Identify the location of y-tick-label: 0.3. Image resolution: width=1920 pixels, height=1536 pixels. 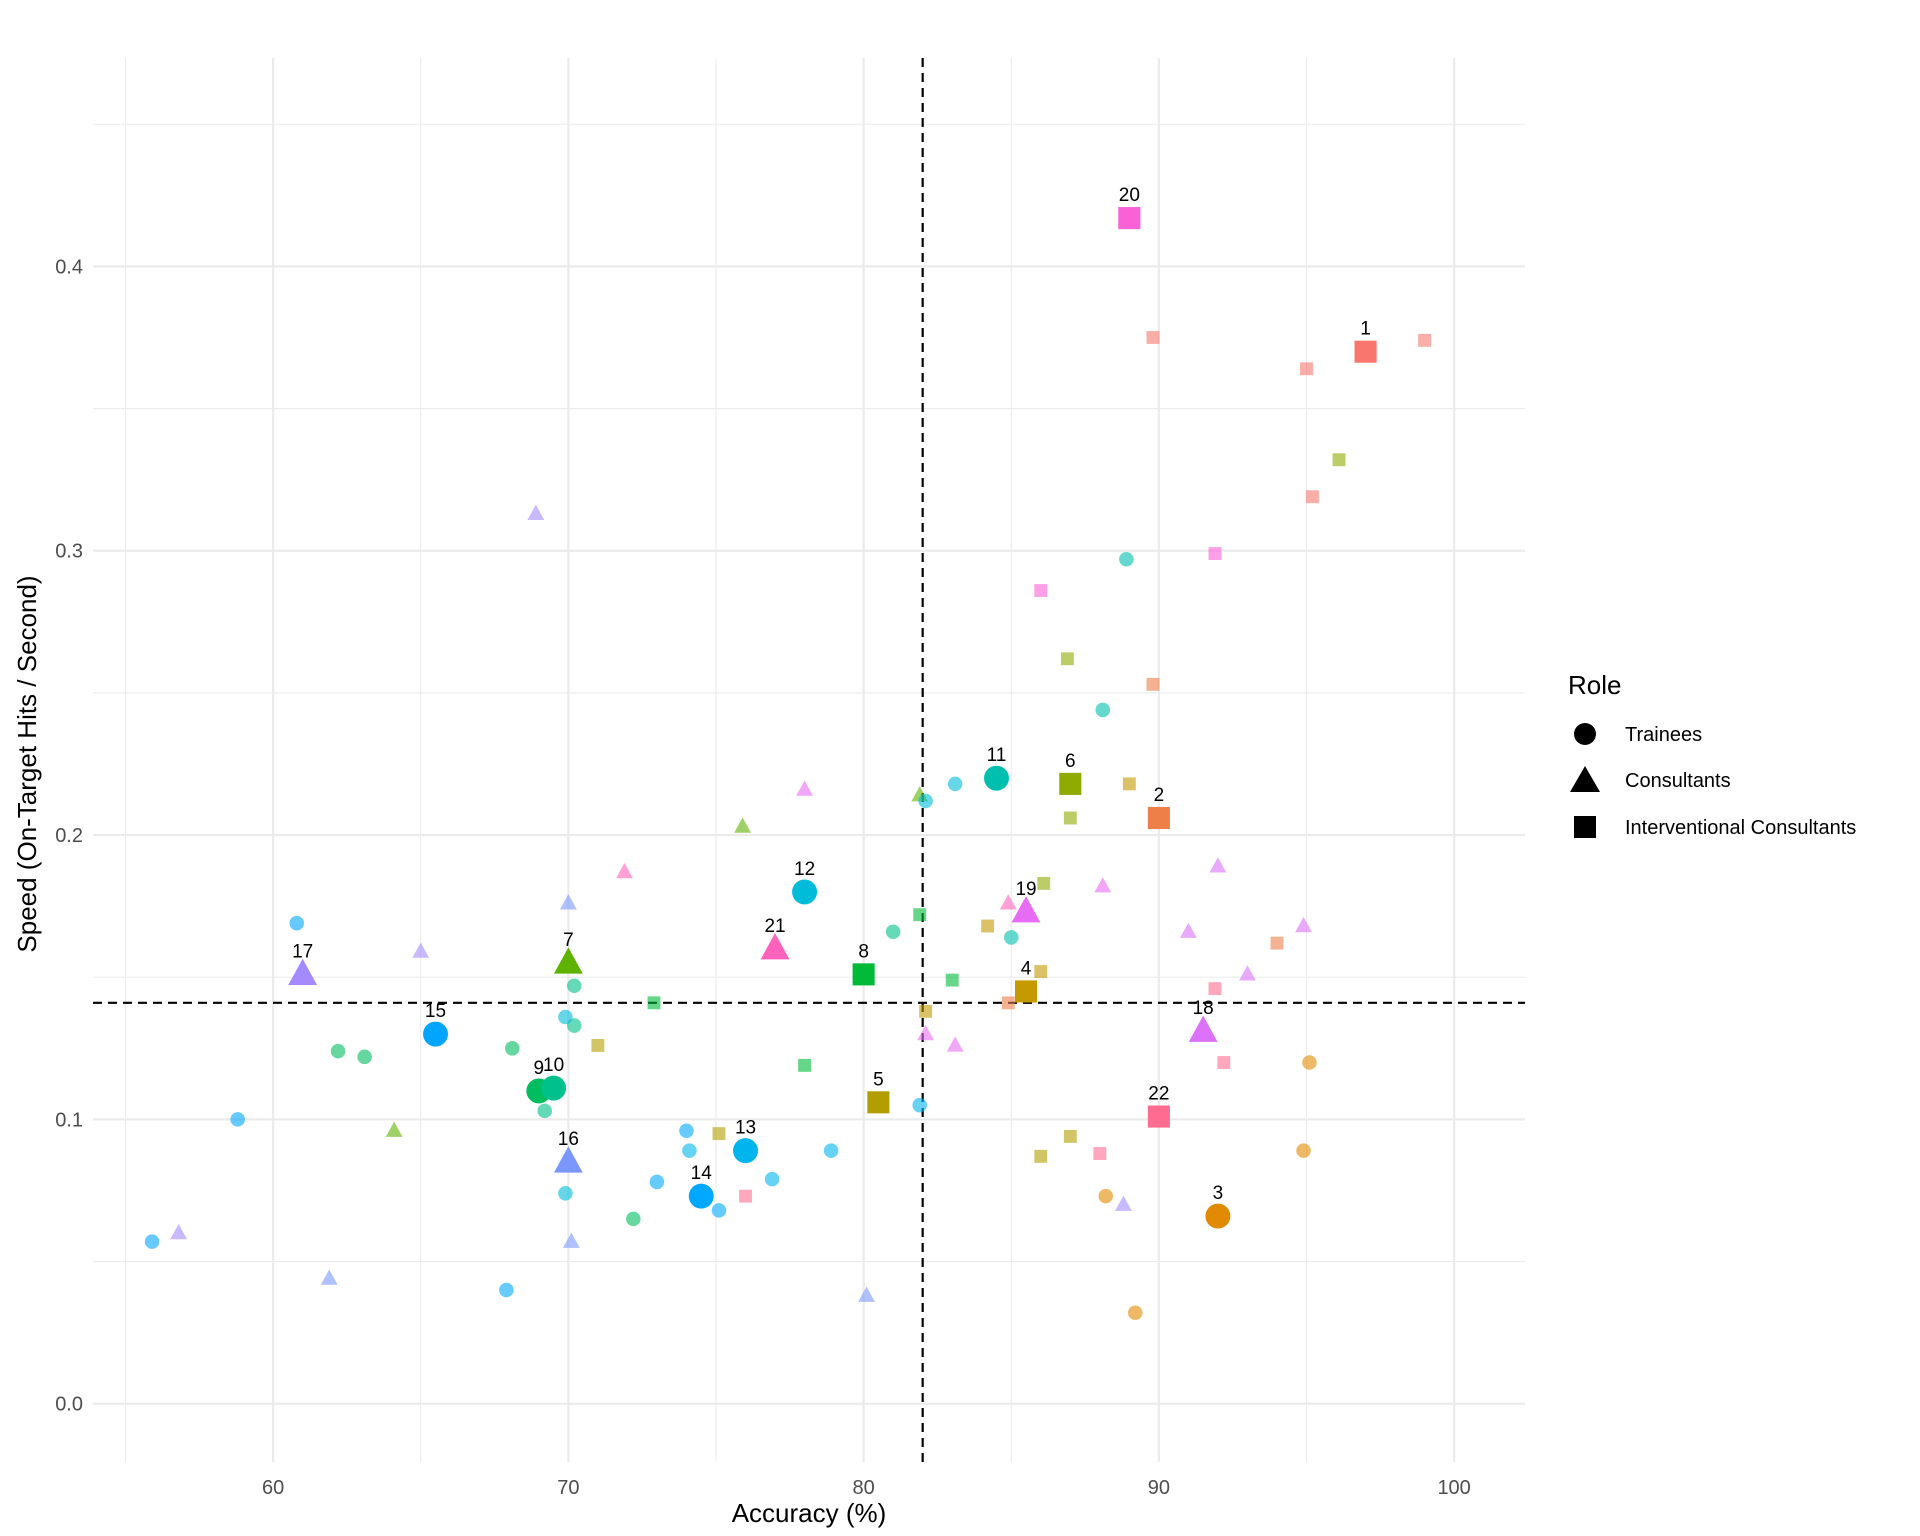
(69, 552).